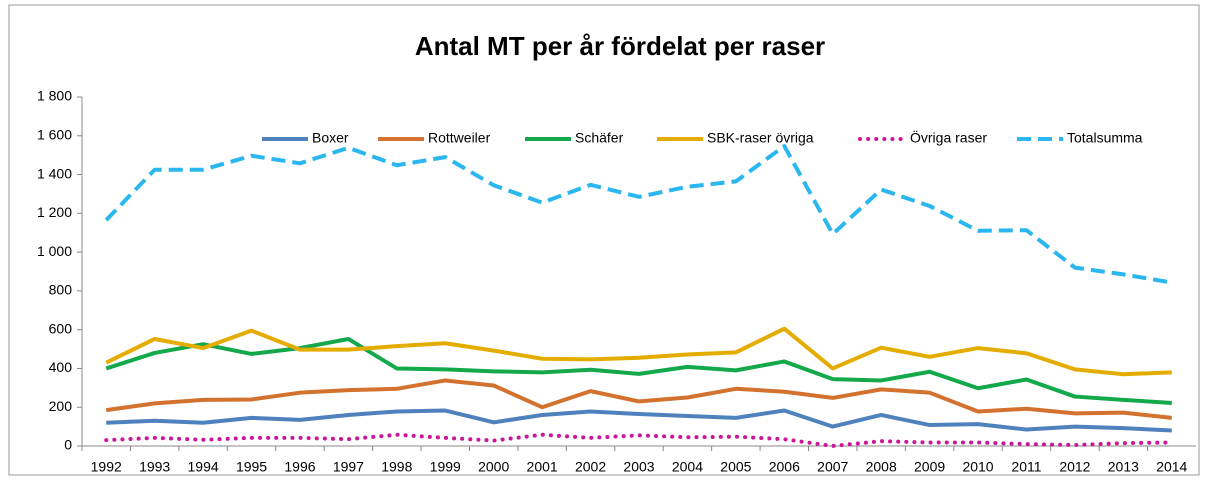 This screenshot has height=482, width=1205. Describe the element at coordinates (459, 138) in the screenshot. I see `legend-label: Rottweiler` at that location.